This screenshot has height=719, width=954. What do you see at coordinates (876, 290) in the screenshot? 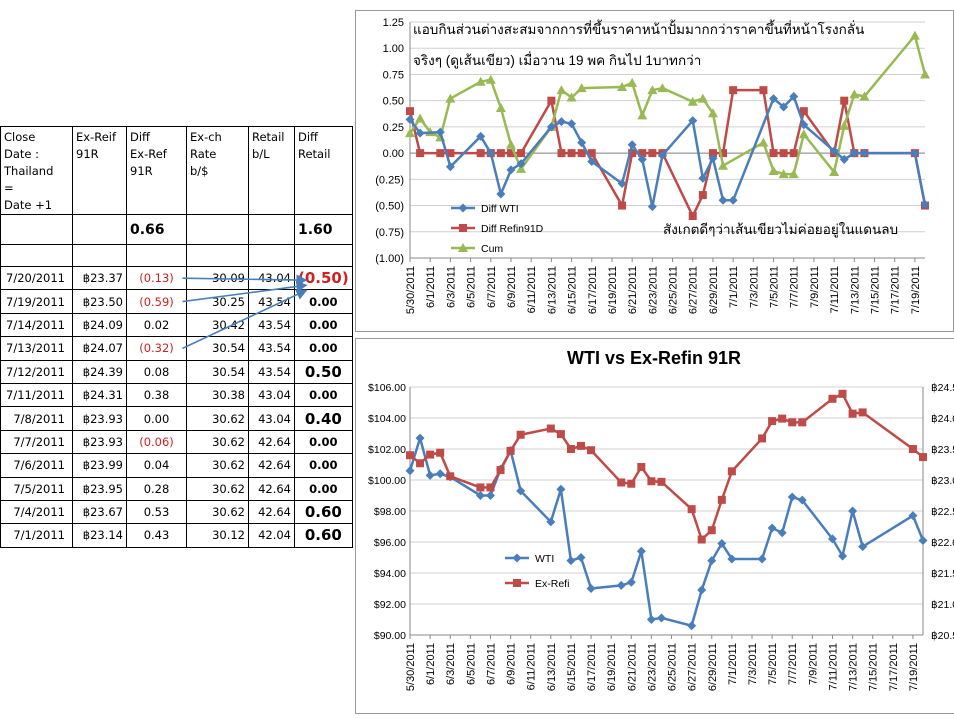
I see `x-tick-label: 7/15/2011` at bounding box center [876, 290].